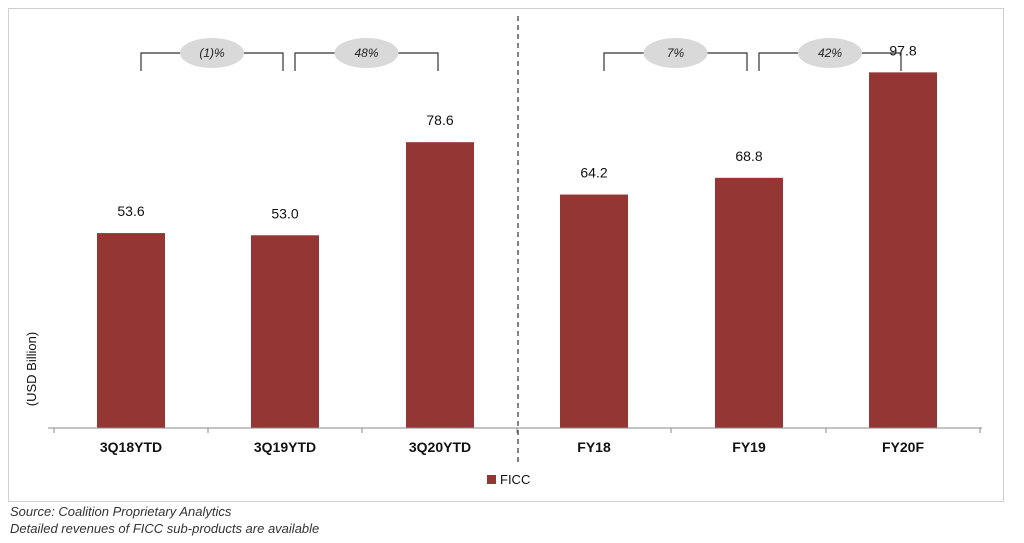 This screenshot has width=1024, height=543. What do you see at coordinates (593, 173) in the screenshot?
I see `data-label-FY18: 64.2` at bounding box center [593, 173].